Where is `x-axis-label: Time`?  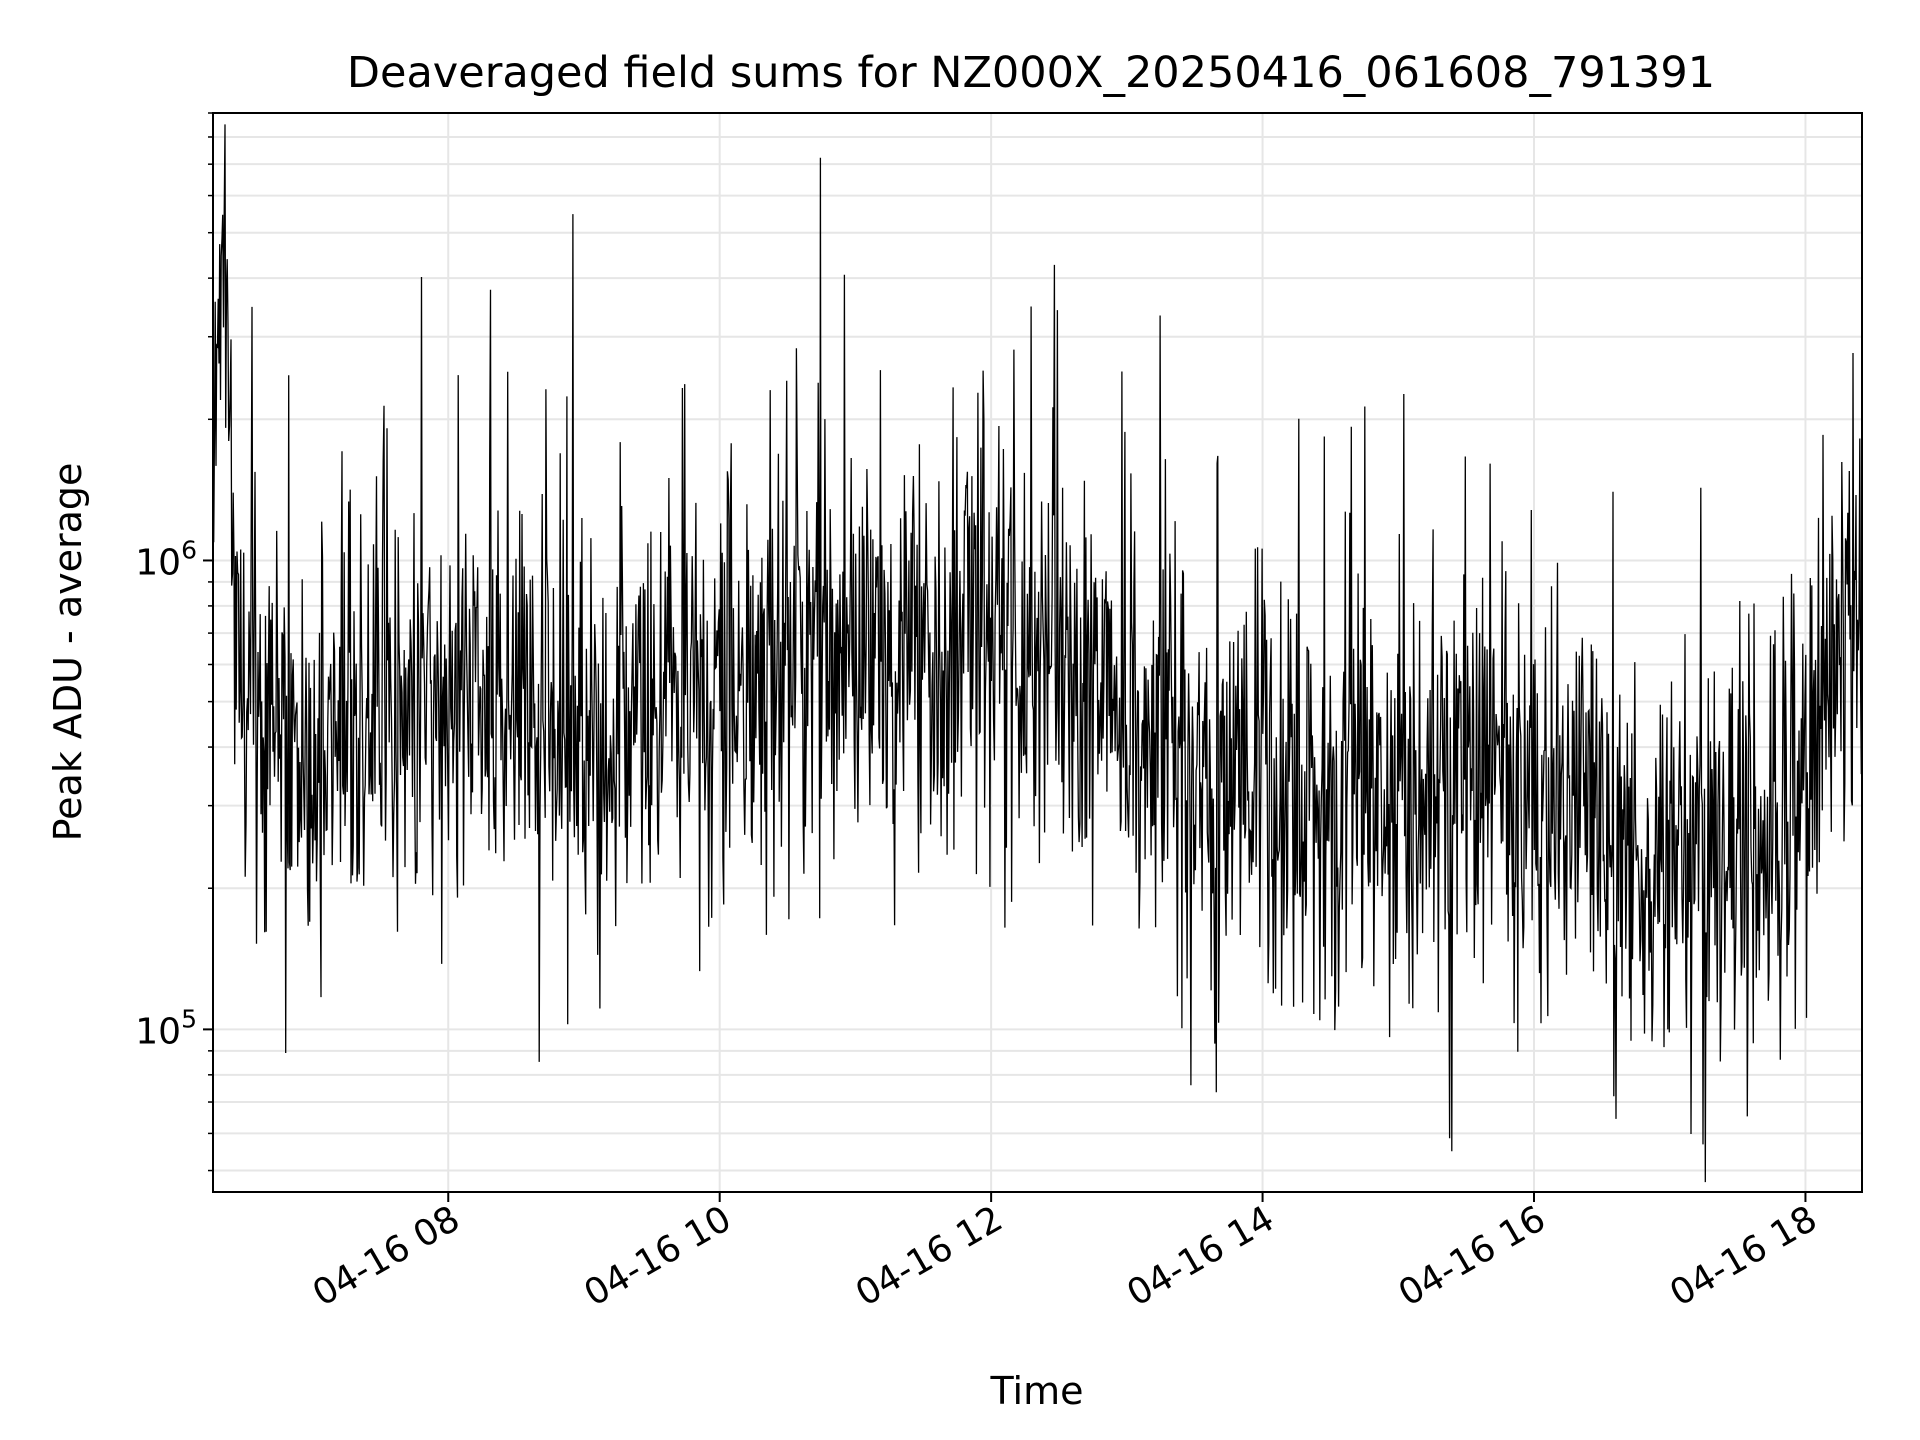 x-axis-label: Time is located at coordinates (1037, 1391).